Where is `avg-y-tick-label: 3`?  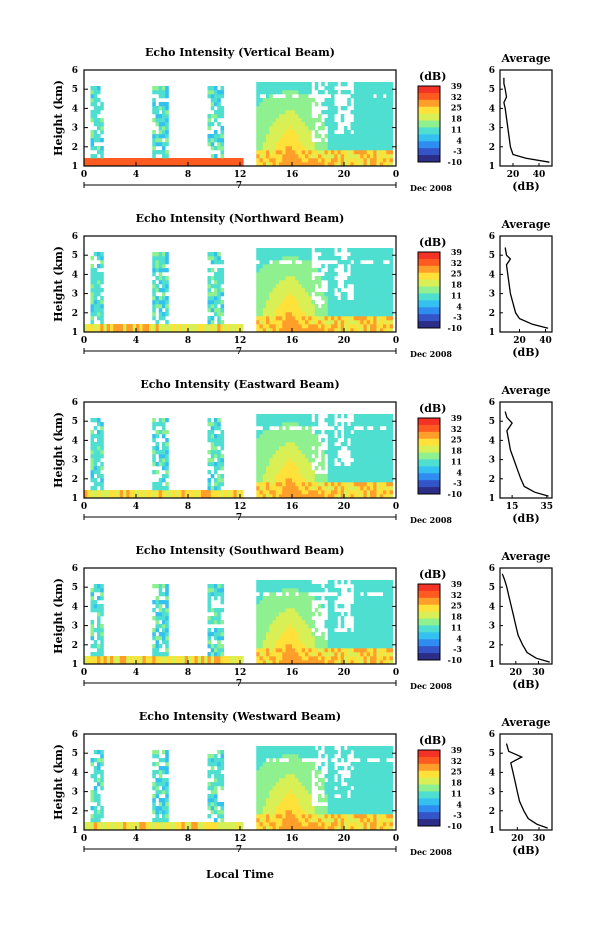 avg-y-tick-label: 3 is located at coordinates (492, 627).